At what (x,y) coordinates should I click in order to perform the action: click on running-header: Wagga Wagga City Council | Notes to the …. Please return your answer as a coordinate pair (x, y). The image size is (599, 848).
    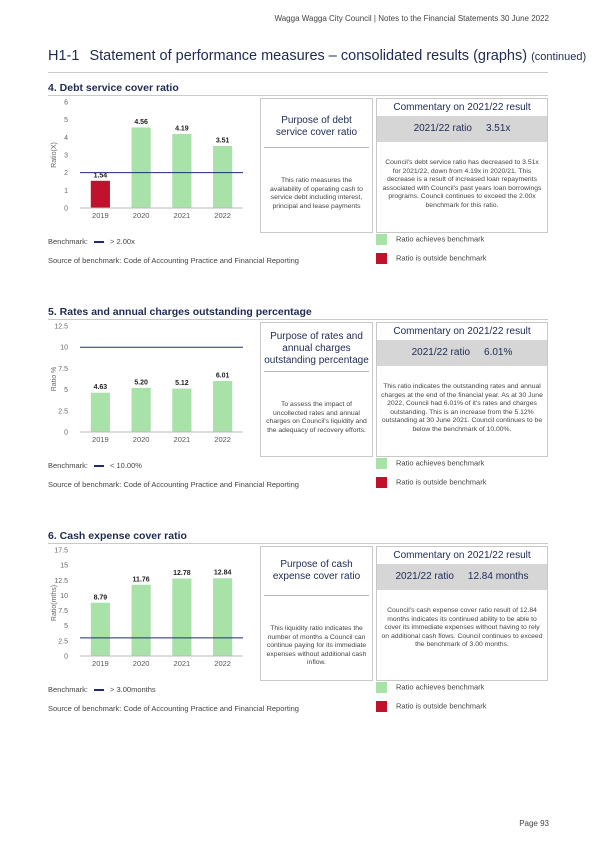
    Looking at the image, I should click on (411, 18).